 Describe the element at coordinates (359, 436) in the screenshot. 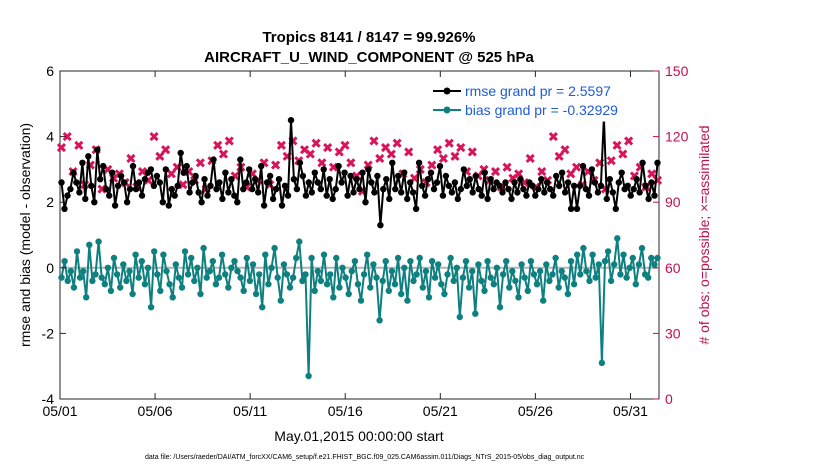

I see `x-axis-label: May.01,2015 00:00:00 start` at that location.